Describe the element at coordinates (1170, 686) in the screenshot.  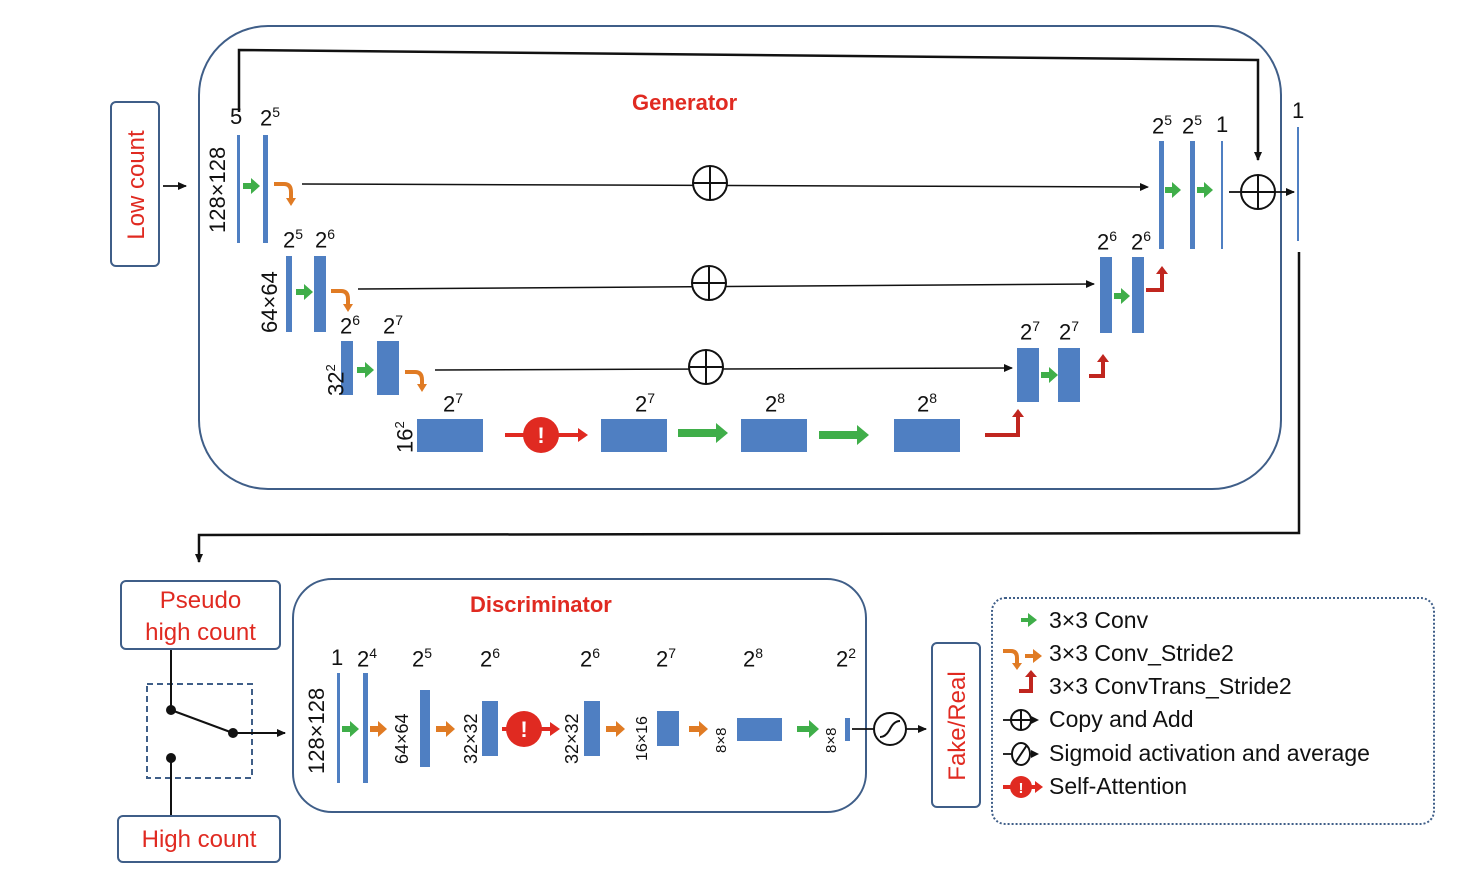
I see `legend-item-convtrans-stride2: 3×3 ConvTrans_Stride2` at that location.